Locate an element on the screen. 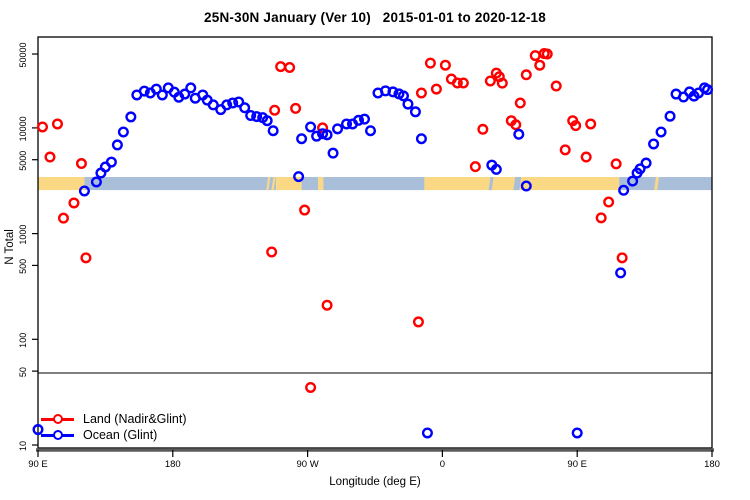 The image size is (750, 500). legend-item-ocean: Ocean (Glint) is located at coordinates (114, 435).